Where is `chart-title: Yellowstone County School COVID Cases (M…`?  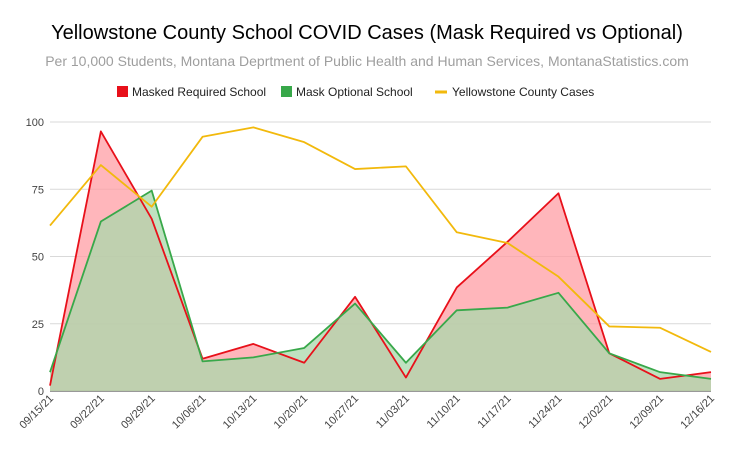
chart-title: Yellowstone County School COVID Cases (M… is located at coordinates (367, 33).